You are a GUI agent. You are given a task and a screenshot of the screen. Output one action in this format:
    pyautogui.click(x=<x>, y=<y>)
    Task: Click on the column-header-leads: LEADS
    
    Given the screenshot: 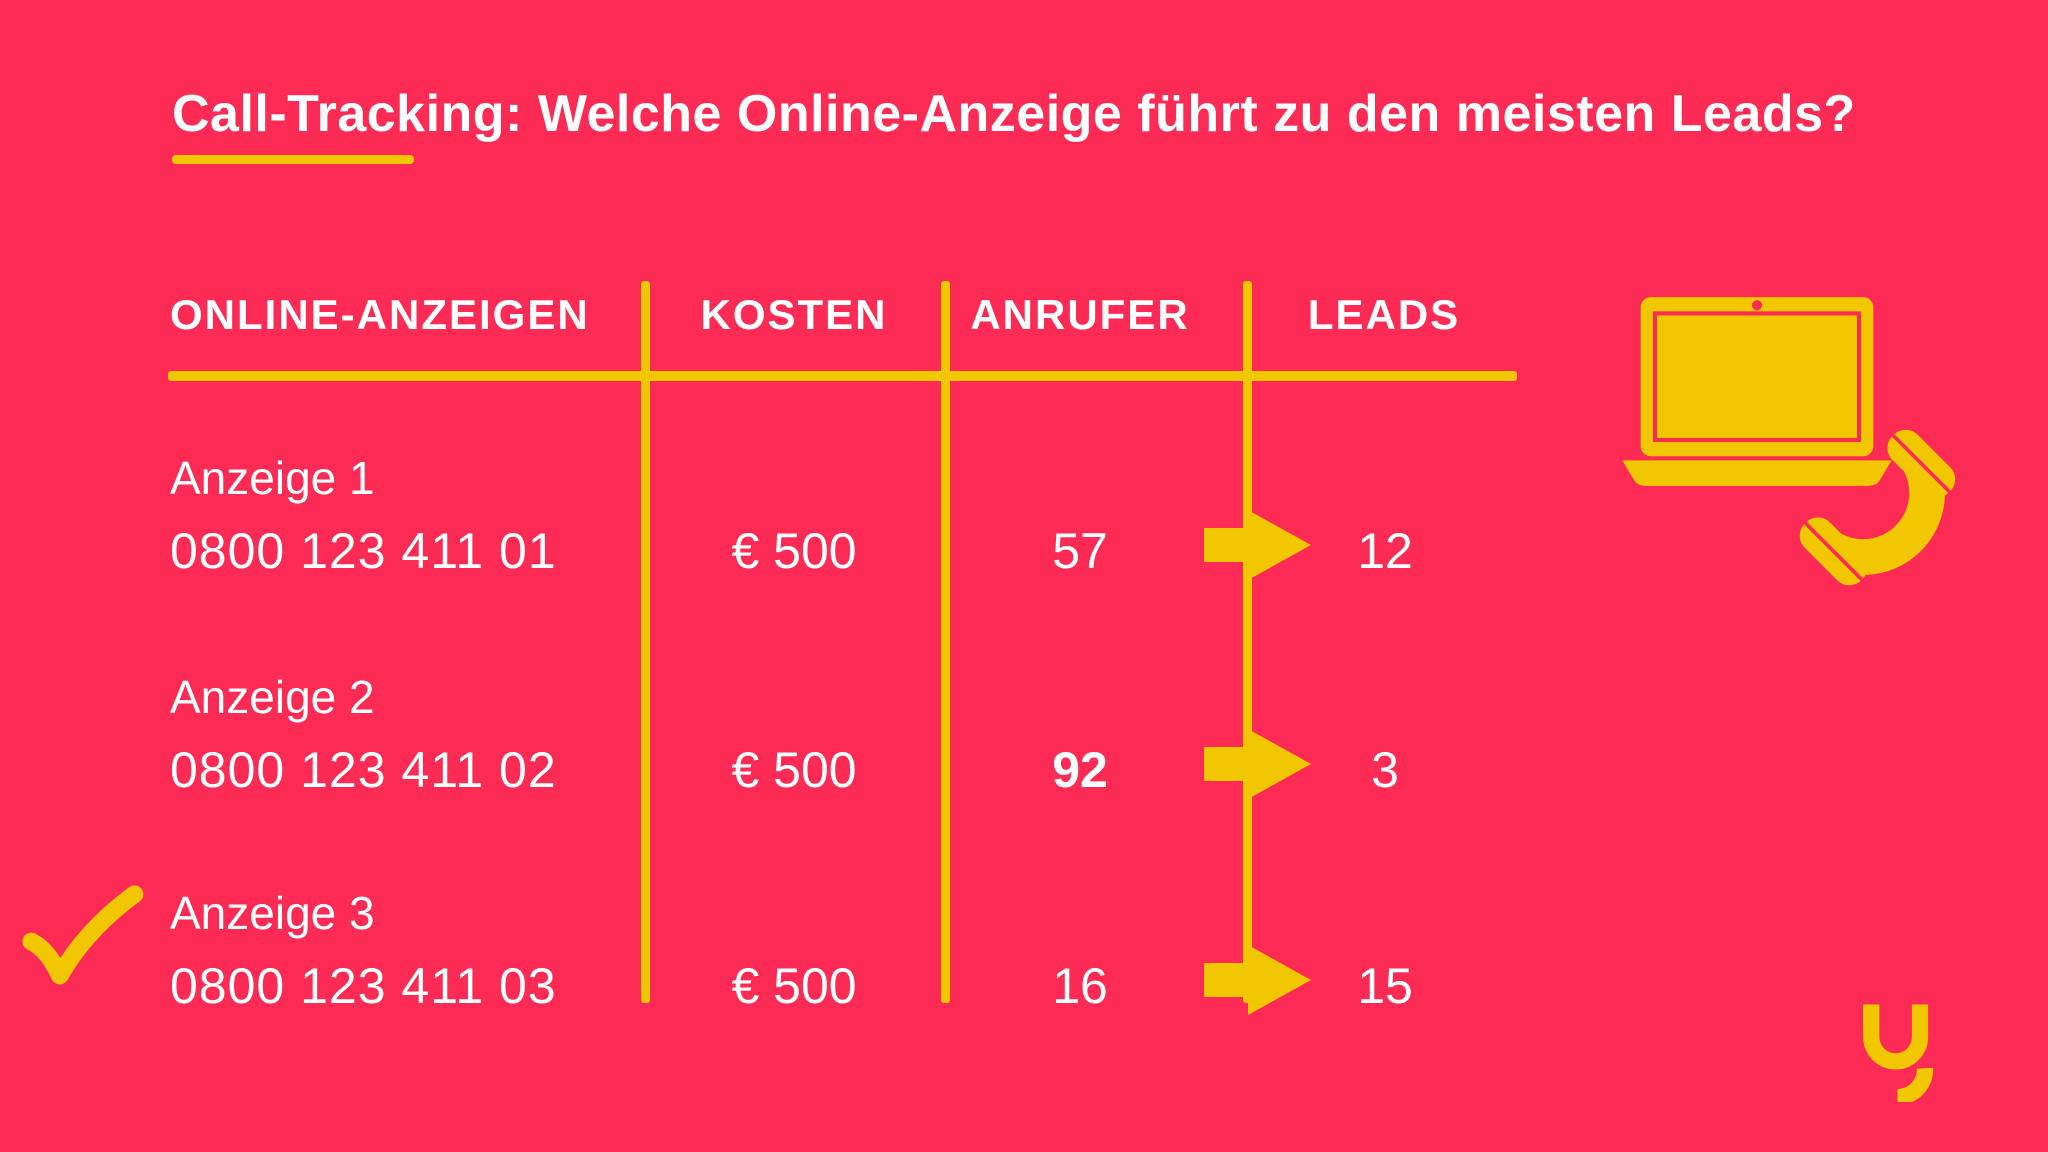 What is the action you would take?
    pyautogui.click(x=1384, y=314)
    